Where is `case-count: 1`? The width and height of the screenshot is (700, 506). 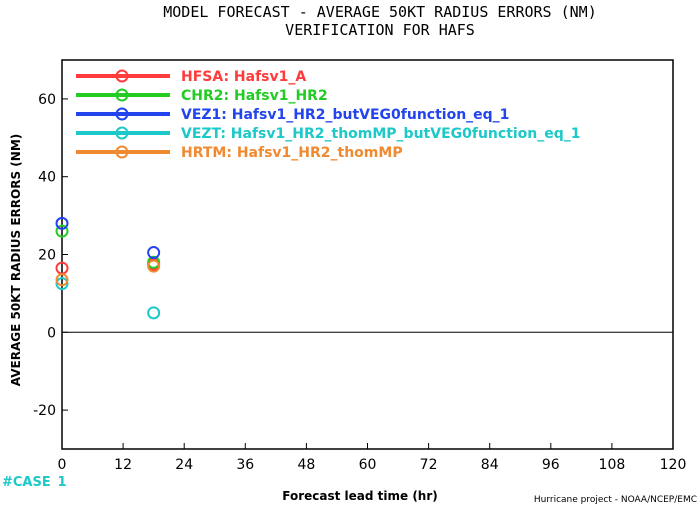
case-count: 1 is located at coordinates (61, 482).